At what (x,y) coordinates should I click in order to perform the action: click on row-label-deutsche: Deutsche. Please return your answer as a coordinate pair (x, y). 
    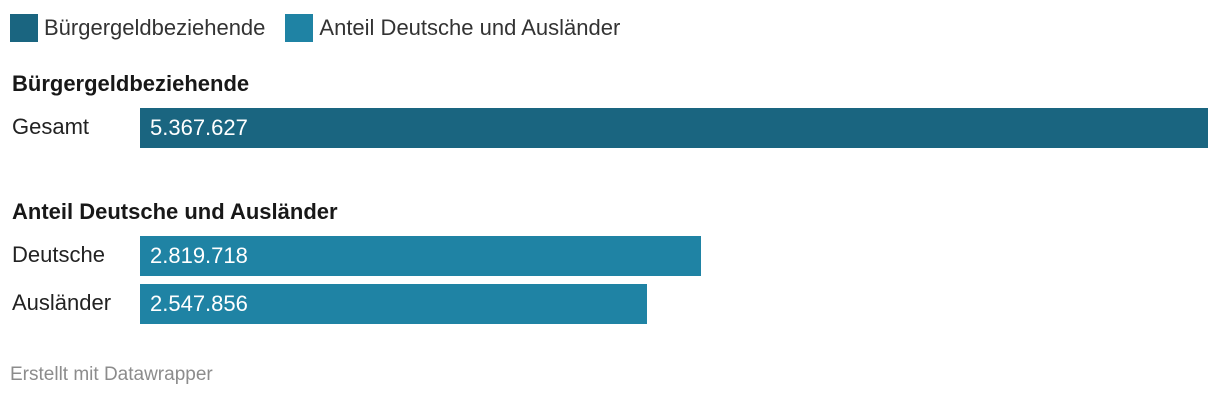
    Looking at the image, I should click on (58, 254).